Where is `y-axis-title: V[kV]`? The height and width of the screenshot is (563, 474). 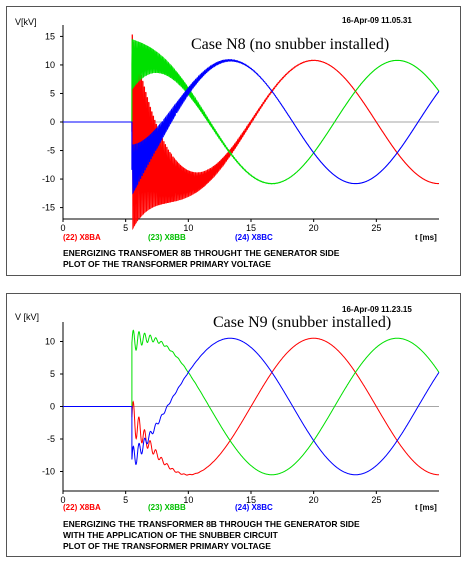 y-axis-title: V[kV] is located at coordinates (26, 22).